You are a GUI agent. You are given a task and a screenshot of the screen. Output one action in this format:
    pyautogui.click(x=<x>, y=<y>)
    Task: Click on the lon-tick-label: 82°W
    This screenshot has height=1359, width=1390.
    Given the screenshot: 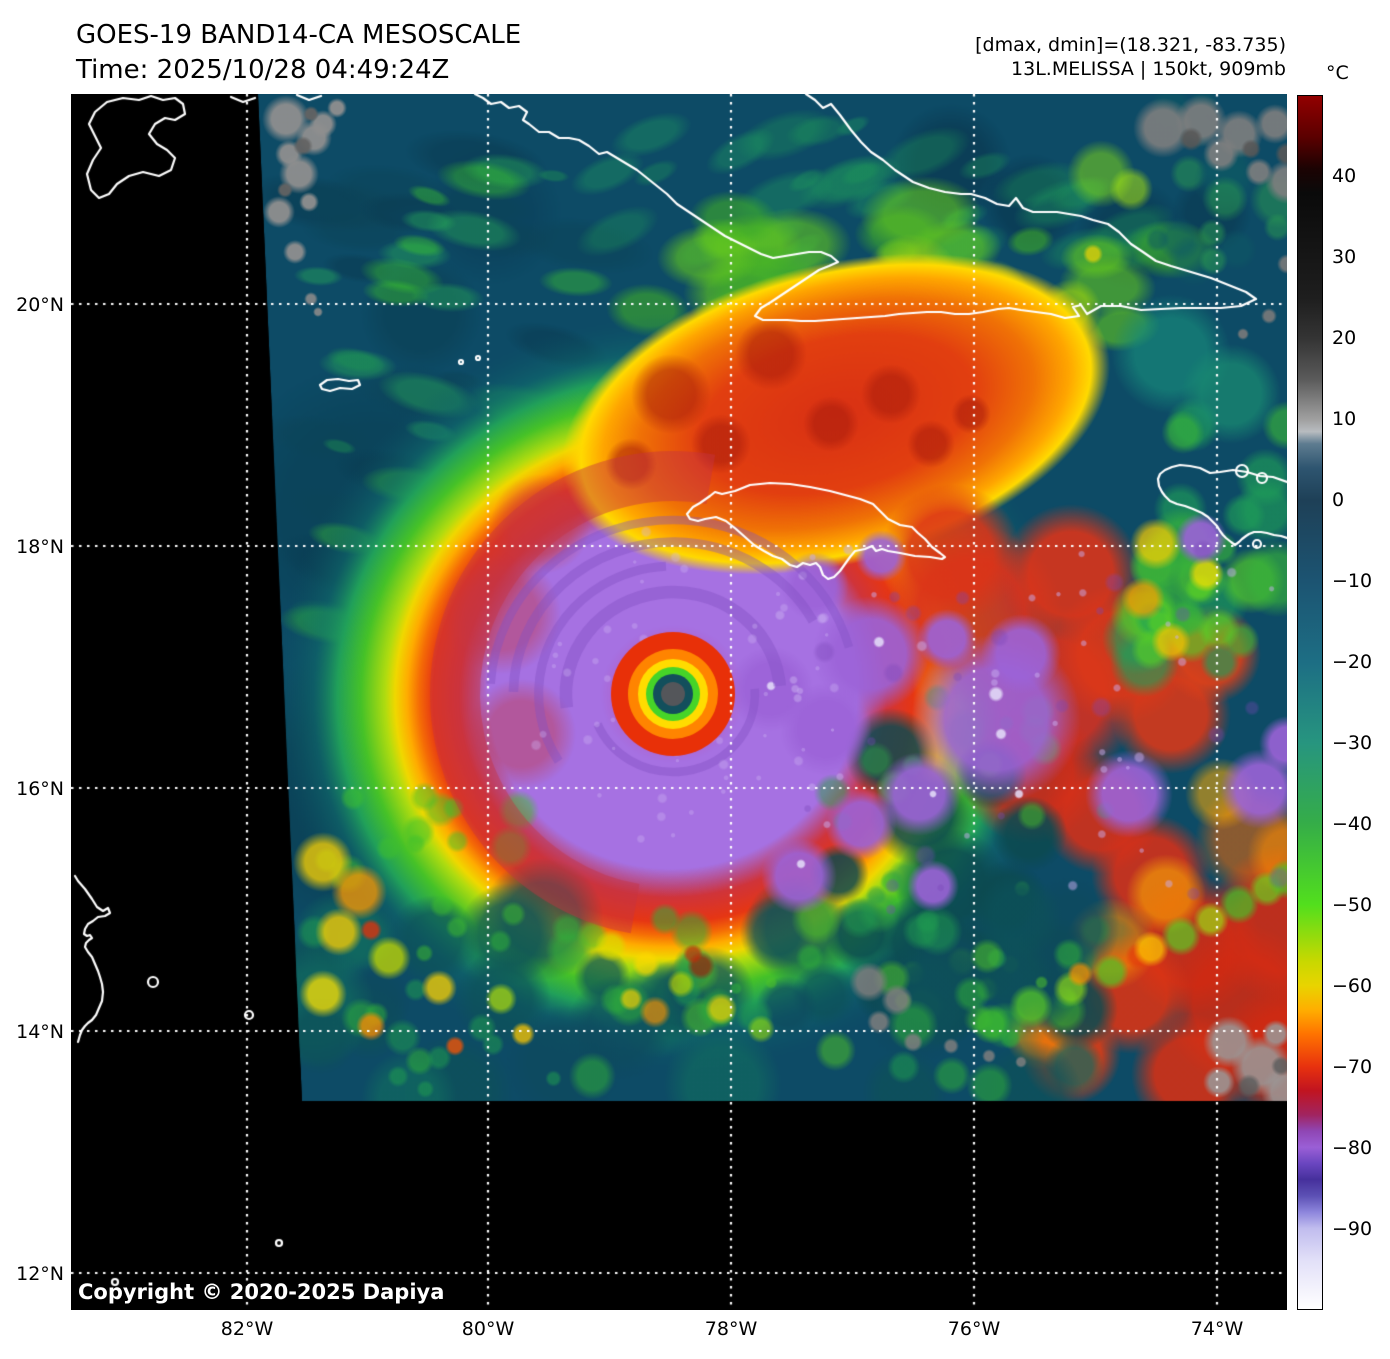 What is the action you would take?
    pyautogui.click(x=247, y=1329)
    